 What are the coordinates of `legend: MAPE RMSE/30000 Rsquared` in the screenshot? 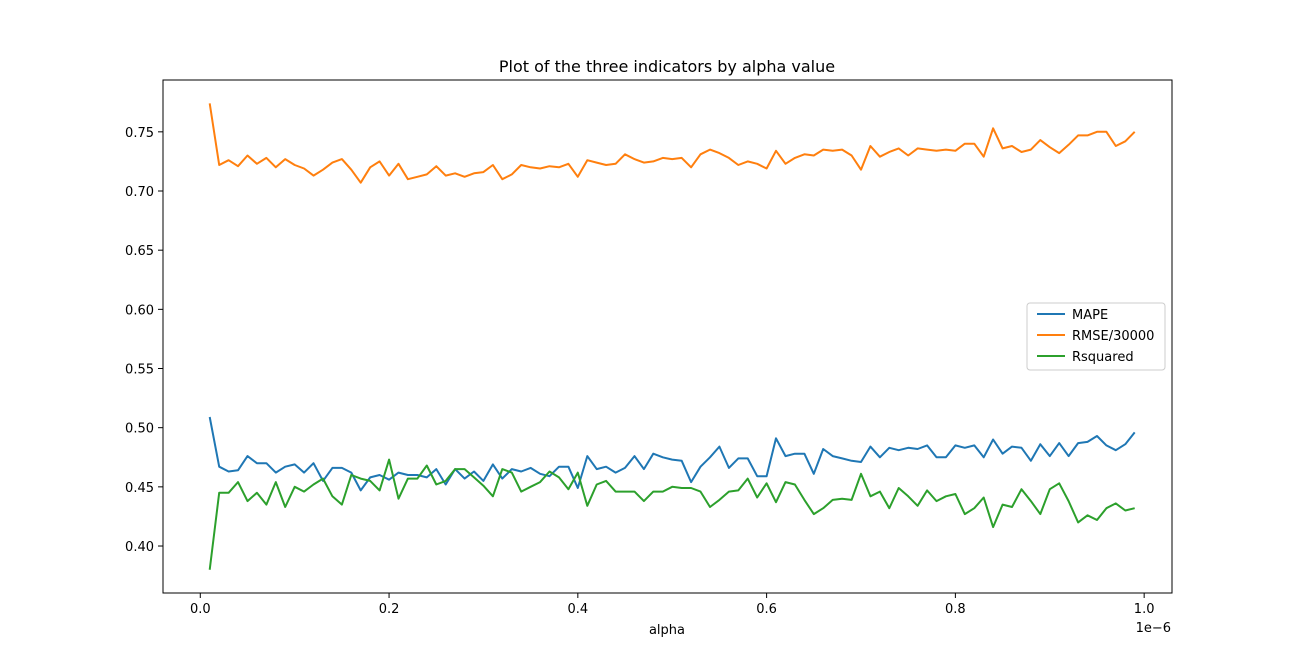 It's located at (1096, 336).